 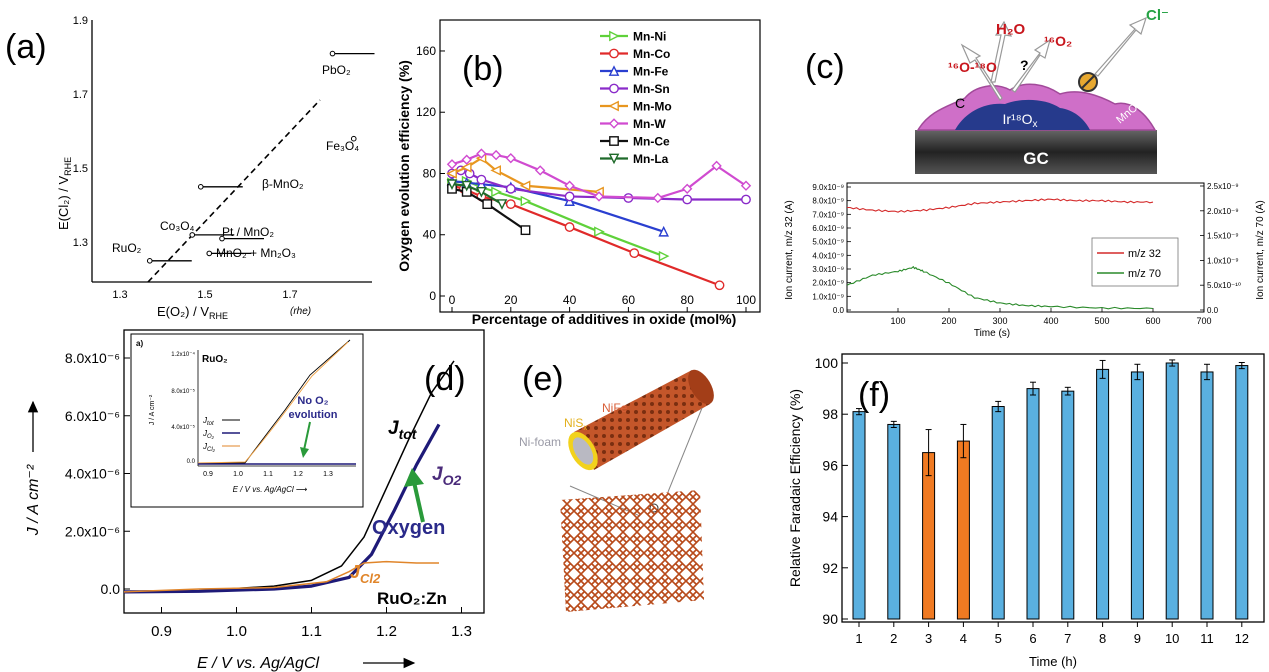 I want to click on panel-c-y-label-right: Ion current, m/z 70 (A), so click(x=1260, y=249).